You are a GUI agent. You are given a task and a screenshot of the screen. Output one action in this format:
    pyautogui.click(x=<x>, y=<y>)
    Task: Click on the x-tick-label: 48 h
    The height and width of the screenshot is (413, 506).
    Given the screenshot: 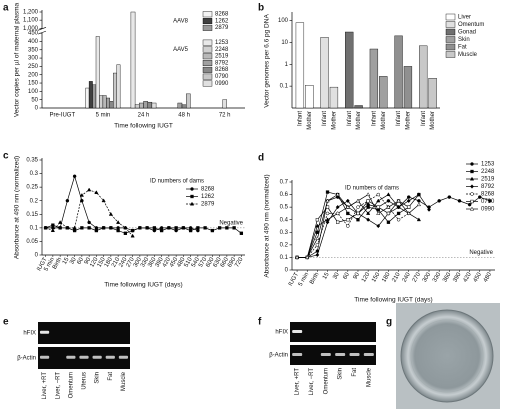 What is the action you would take?
    pyautogui.click(x=184, y=116)
    